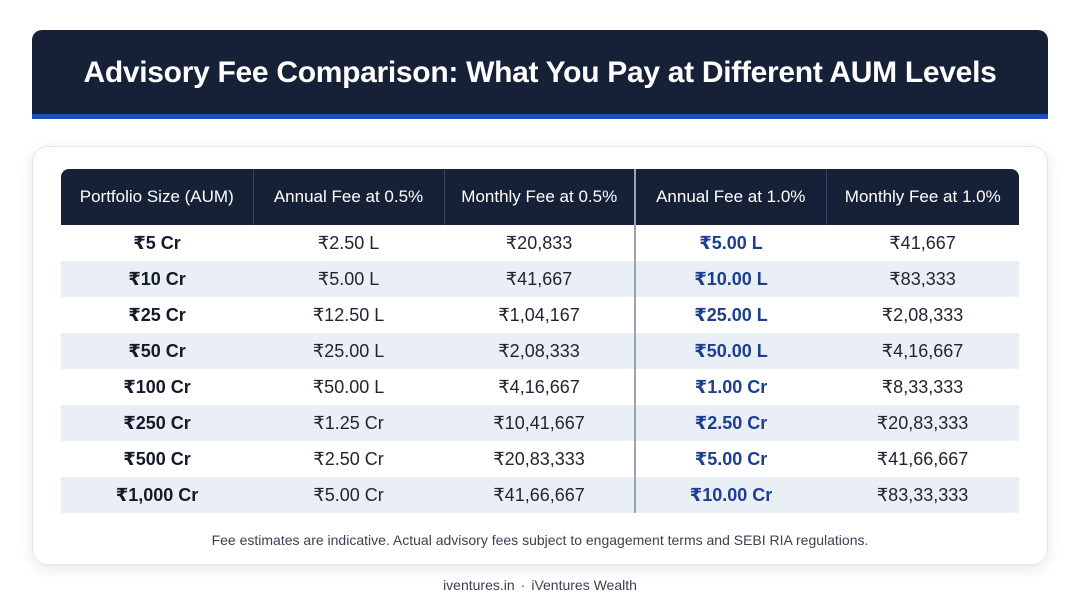 Image resolution: width=1080 pixels, height=603 pixels. What do you see at coordinates (348, 386) in the screenshot?
I see `annual-fee-0-5-cell: ₹50.00 L` at bounding box center [348, 386].